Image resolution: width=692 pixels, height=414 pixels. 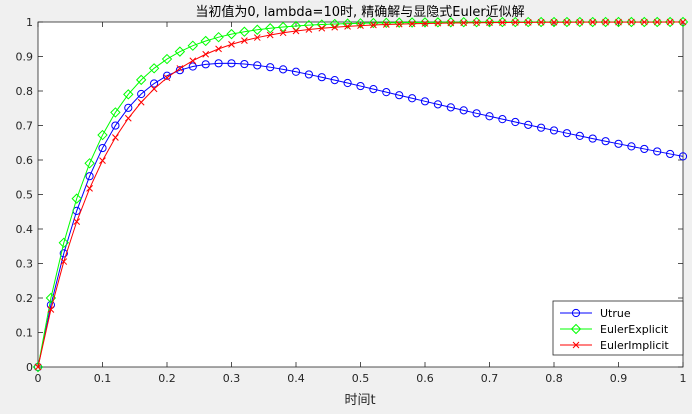 What do you see at coordinates (425, 378) in the screenshot?
I see `x-tick-label: 0.6` at bounding box center [425, 378].